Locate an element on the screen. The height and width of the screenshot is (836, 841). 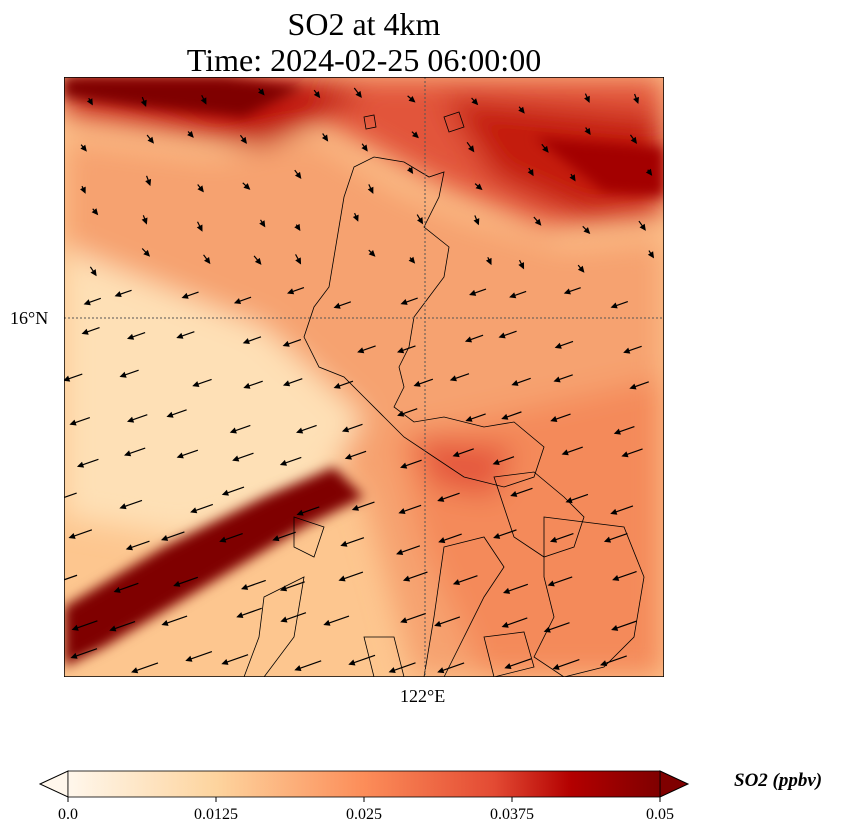
title-line-2: Time: 2024-02-25 06:00:00 is located at coordinates (364, 60).